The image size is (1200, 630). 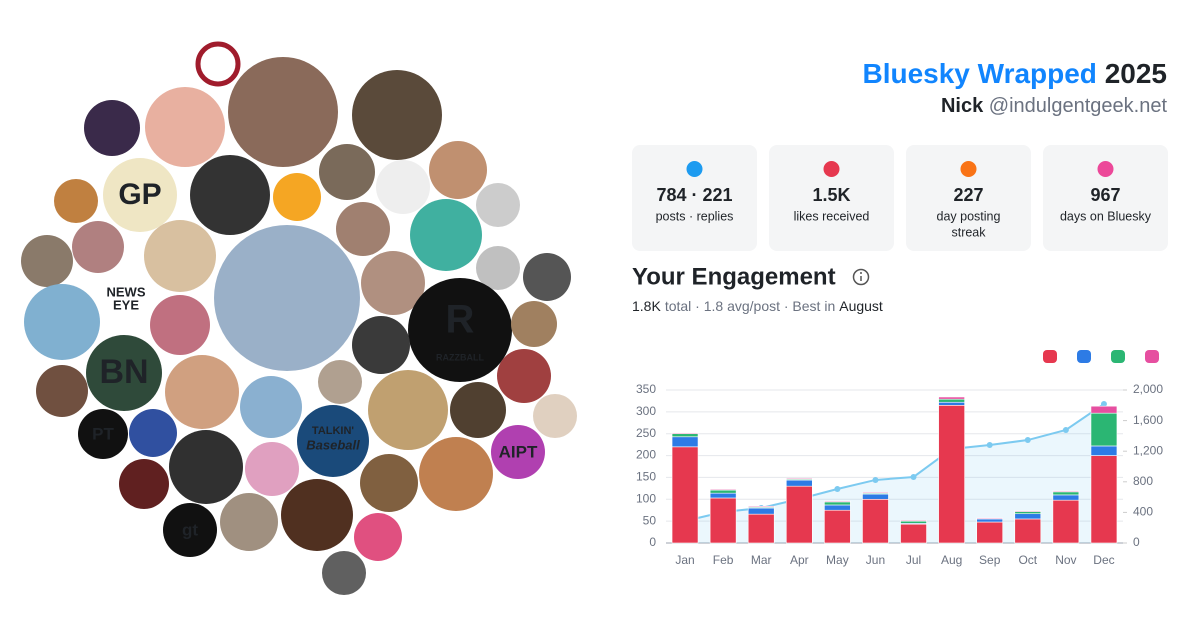 What do you see at coordinates (875, 560) in the screenshot?
I see `x-tick-label: Jun` at bounding box center [875, 560].